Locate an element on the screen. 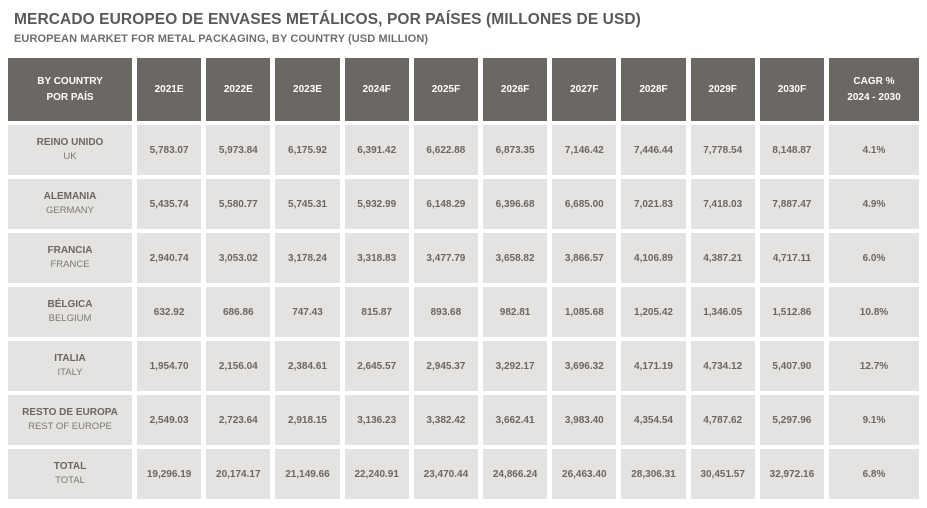  country-name-en: TOTAL is located at coordinates (70, 481).